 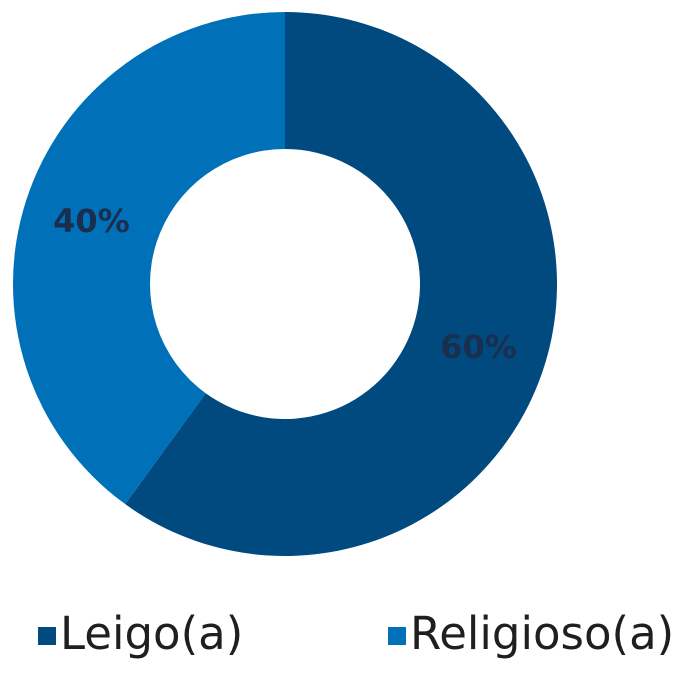 I want to click on legend-item-religioso: Religioso(a), so click(x=531, y=633).